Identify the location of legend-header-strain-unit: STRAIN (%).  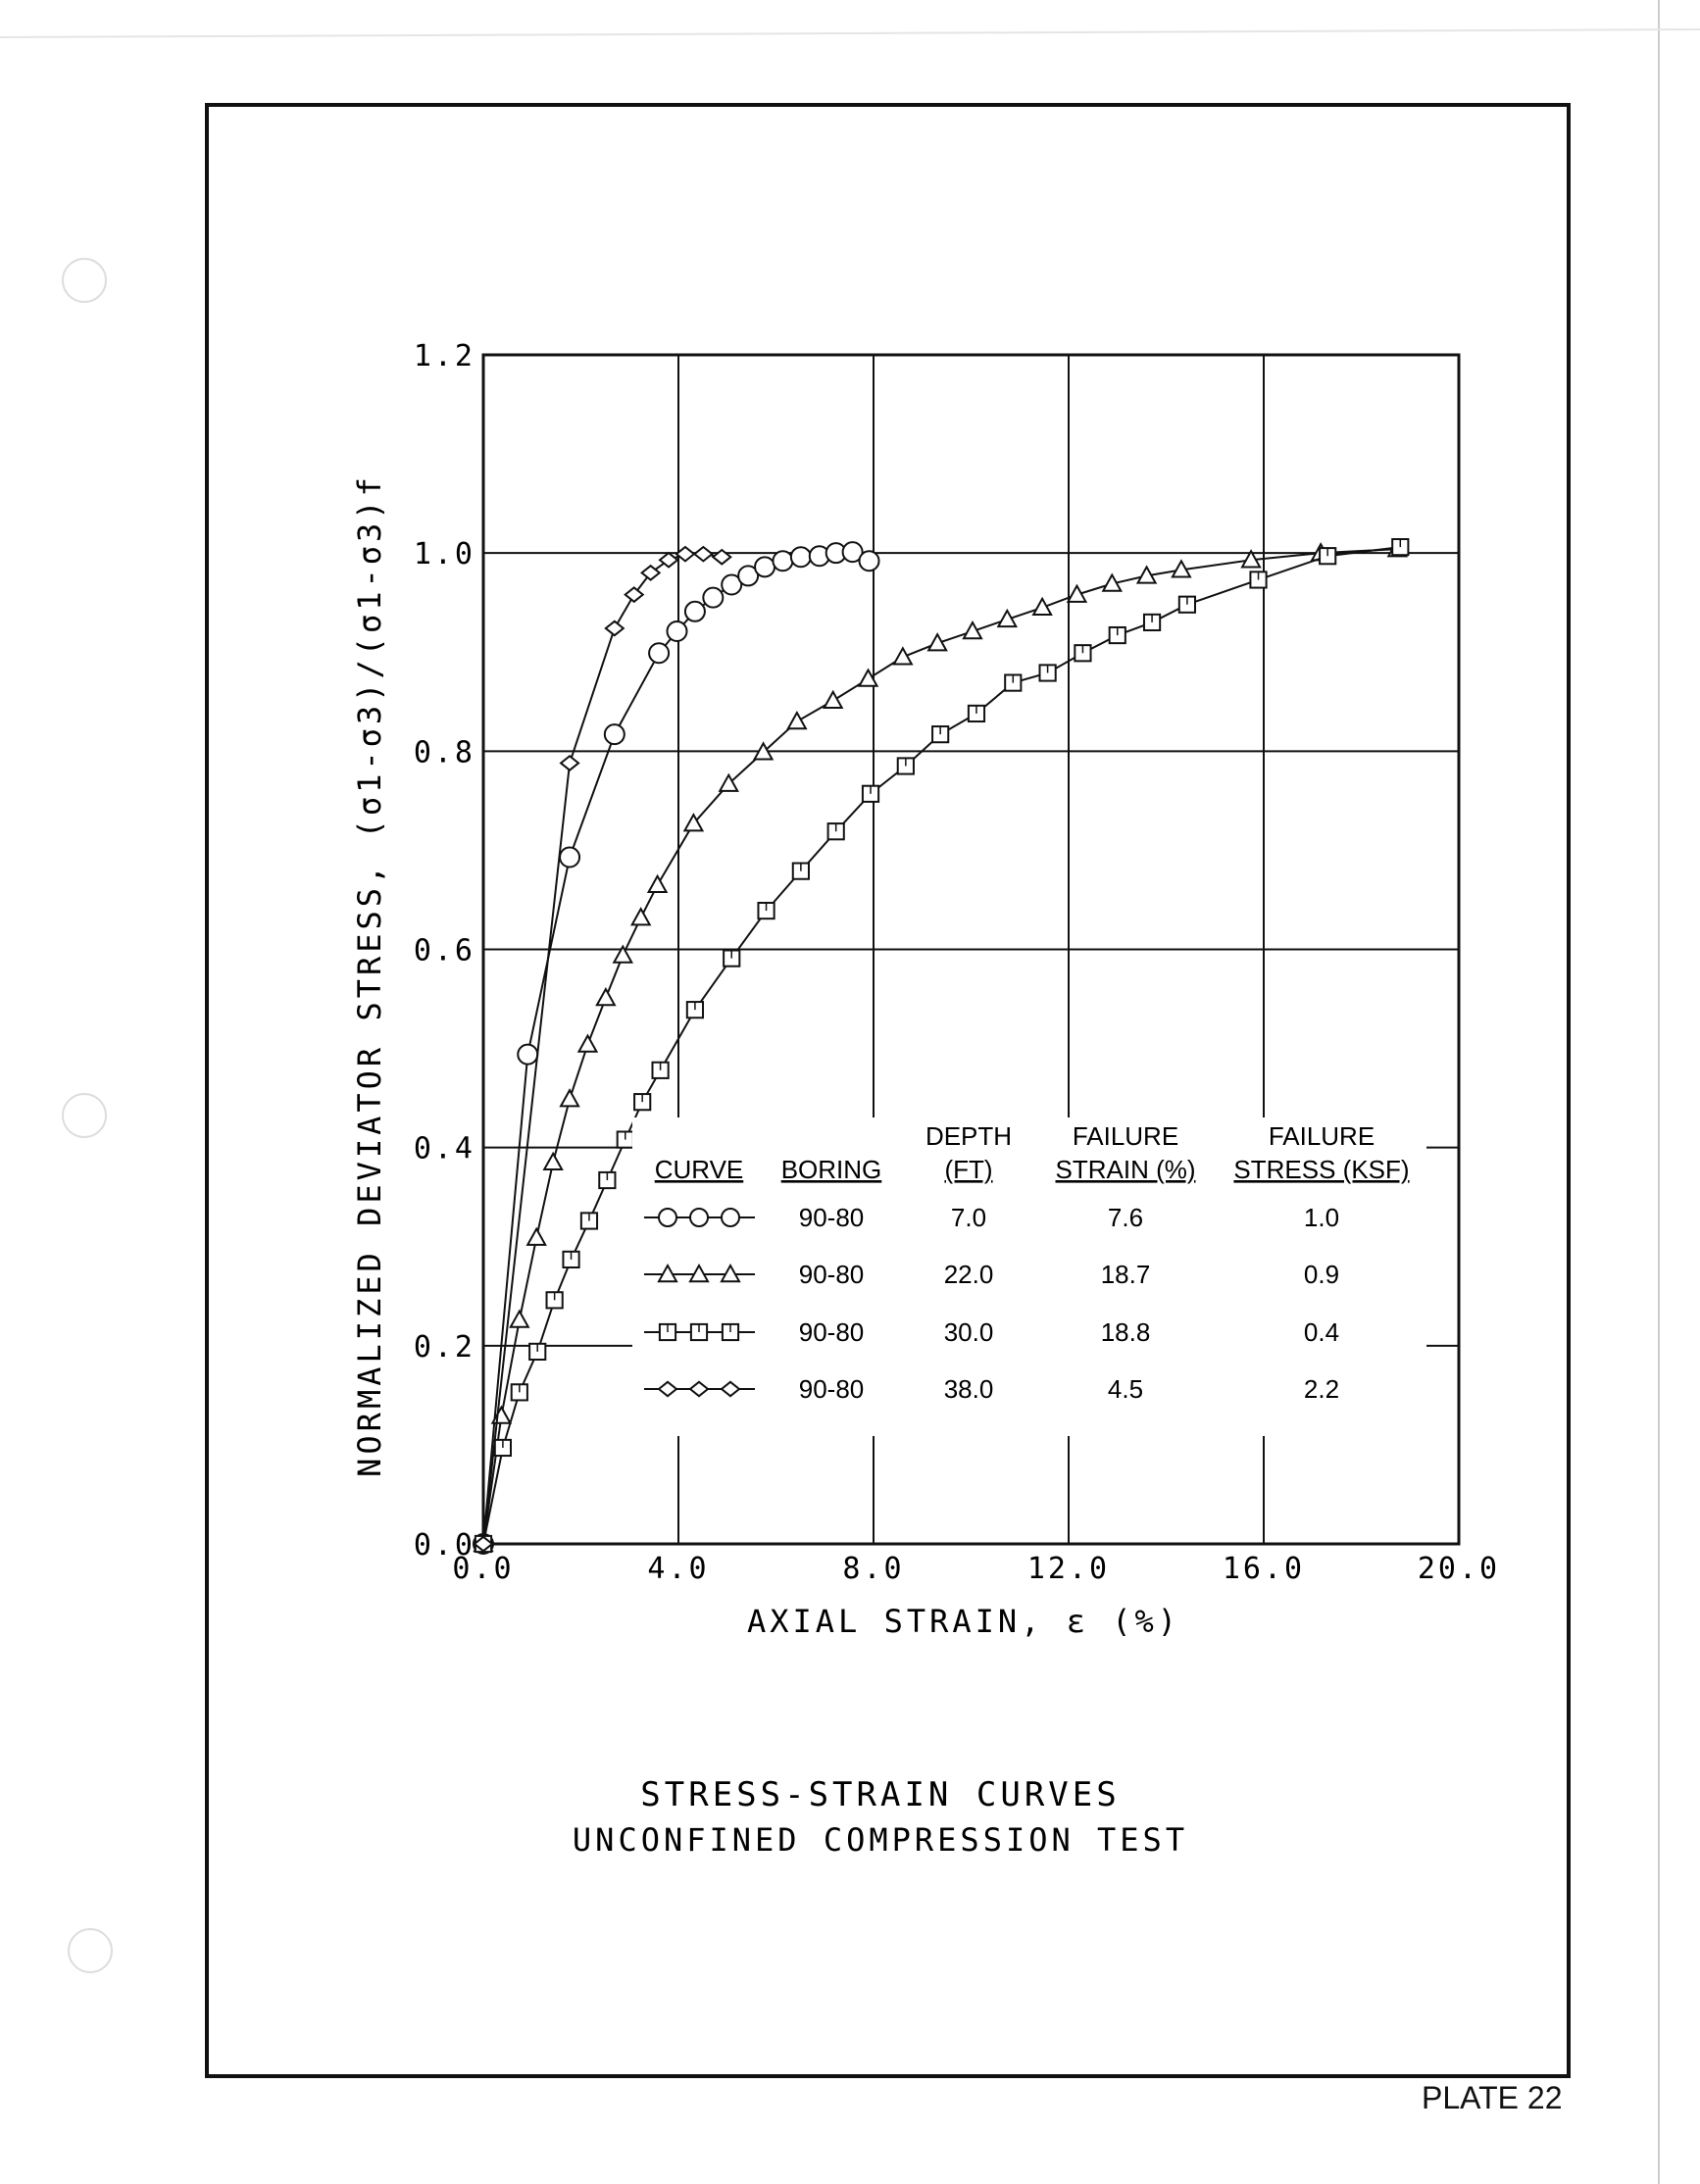
(1126, 1169).